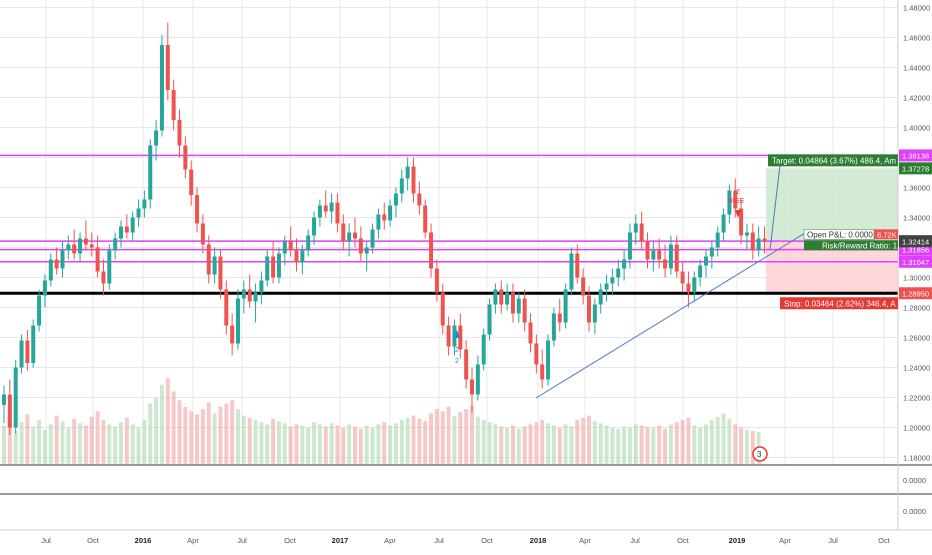 Image resolution: width=932 pixels, height=555 pixels. What do you see at coordinates (916, 98) in the screenshot?
I see `price-tick-label: 1.42000` at bounding box center [916, 98].